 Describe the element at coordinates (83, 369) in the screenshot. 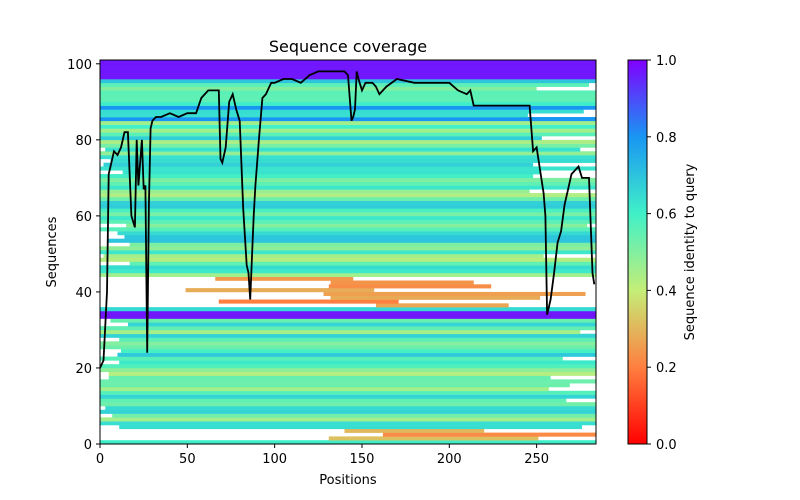

I see `y-tick-label: 20` at that location.